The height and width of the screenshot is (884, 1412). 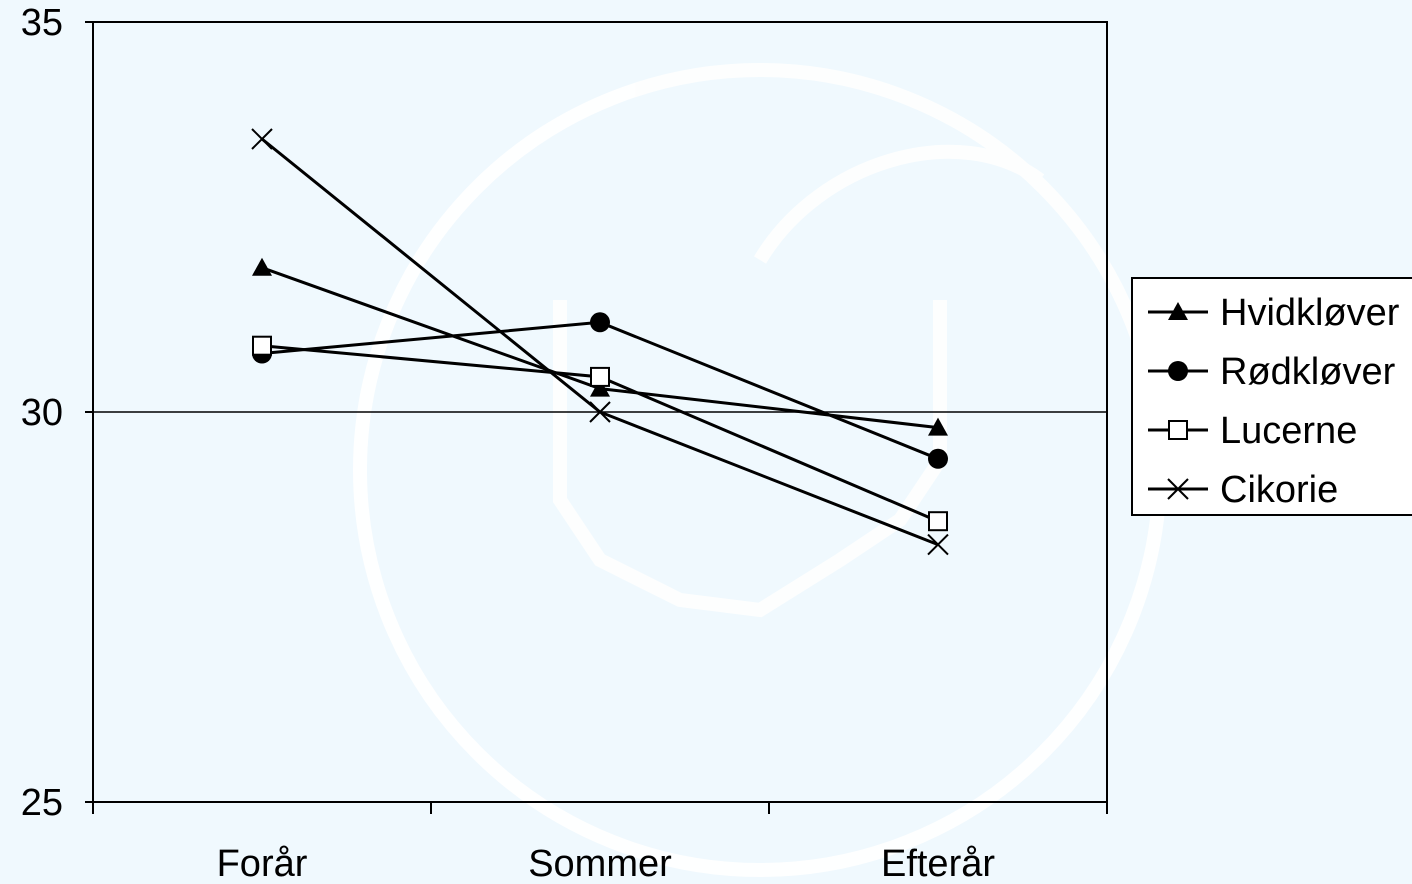 What do you see at coordinates (1279, 490) in the screenshot?
I see `legend-label: Cikorie` at bounding box center [1279, 490].